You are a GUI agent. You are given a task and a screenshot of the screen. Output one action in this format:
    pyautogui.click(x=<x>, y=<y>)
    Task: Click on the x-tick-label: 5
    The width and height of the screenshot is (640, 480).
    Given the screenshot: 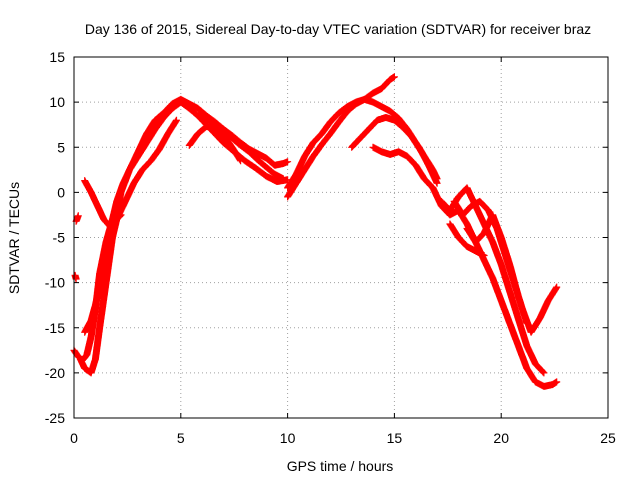 What is the action you would take?
    pyautogui.click(x=181, y=438)
    